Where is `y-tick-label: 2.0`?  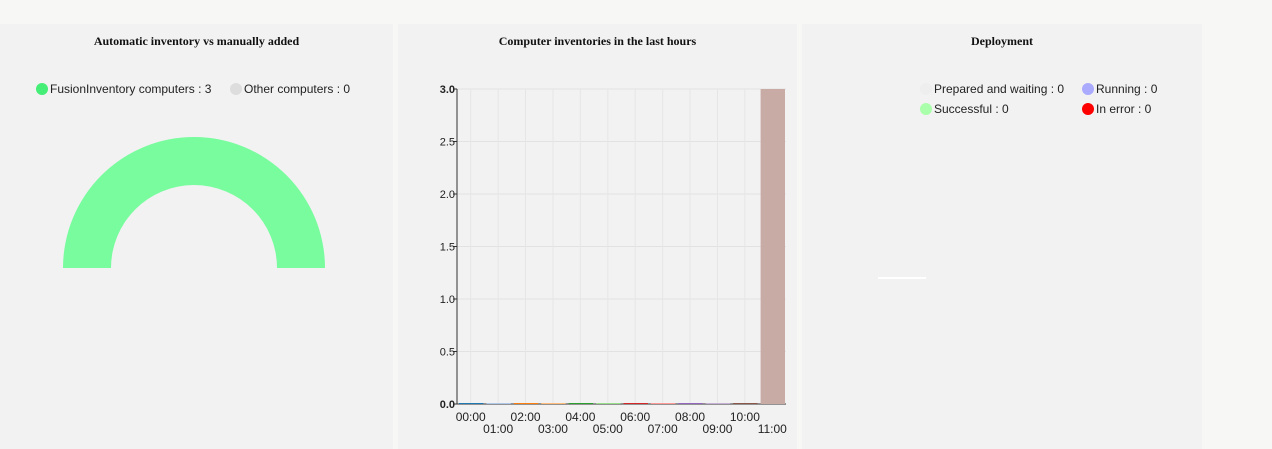 y-tick-label: 2.0 is located at coordinates (447, 195).